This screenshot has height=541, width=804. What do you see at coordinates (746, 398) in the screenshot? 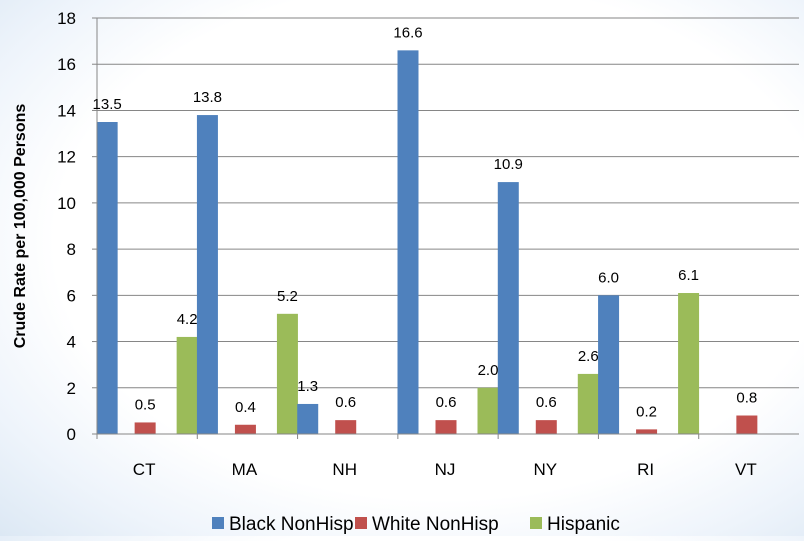
I see `data-label: 0.8` at bounding box center [746, 398].